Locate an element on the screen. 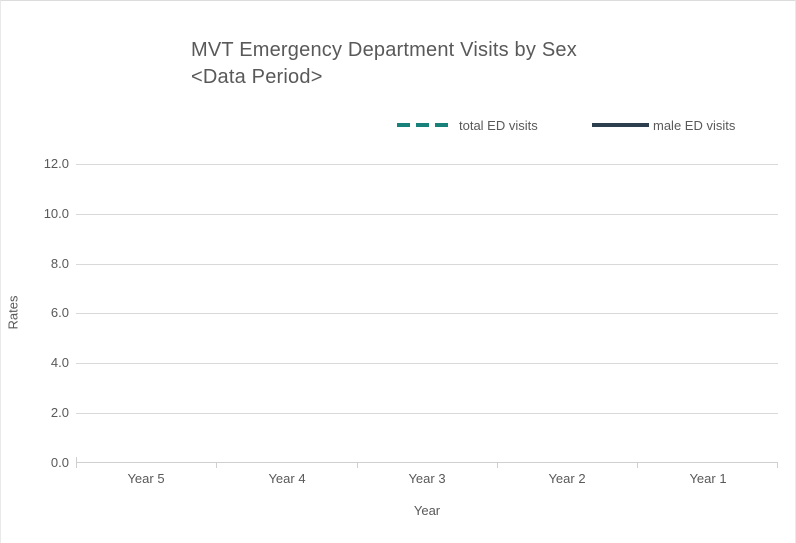  dashed-line-swatch-icon is located at coordinates (422, 125).